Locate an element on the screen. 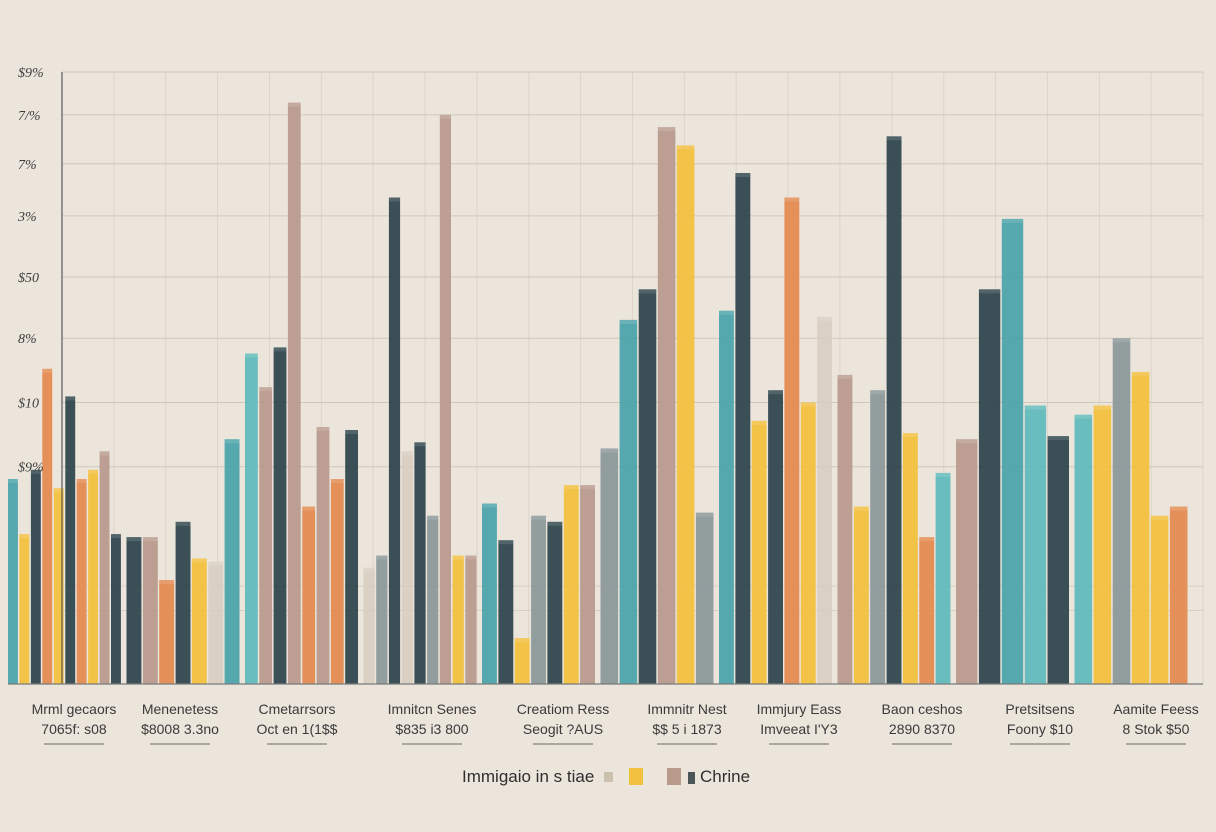 The height and width of the screenshot is (832, 1216). category-name: Menenetess is located at coordinates (180, 709).